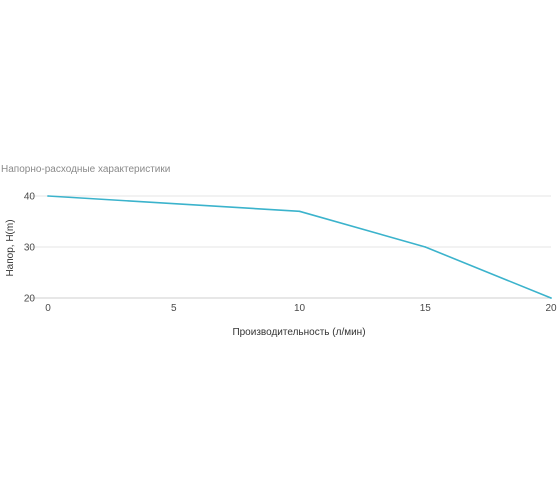 This screenshot has height=504, width=560. I want to click on chart-title: Напорно-расходные характеристики, so click(86, 169).